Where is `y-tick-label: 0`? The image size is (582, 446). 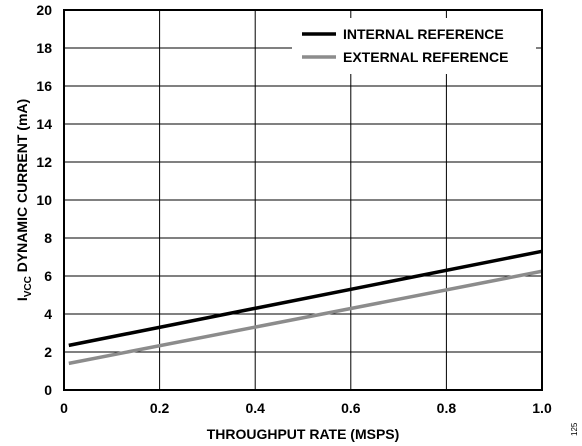 y-tick-label: 0 is located at coordinates (48, 390).